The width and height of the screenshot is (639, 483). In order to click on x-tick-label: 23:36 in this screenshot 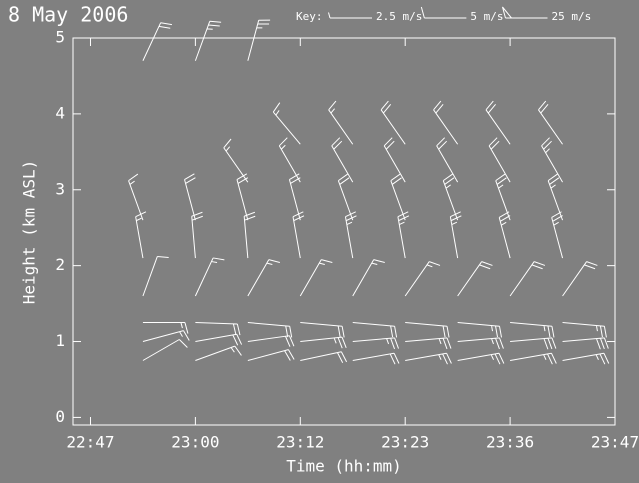, I will do `click(510, 442)`.